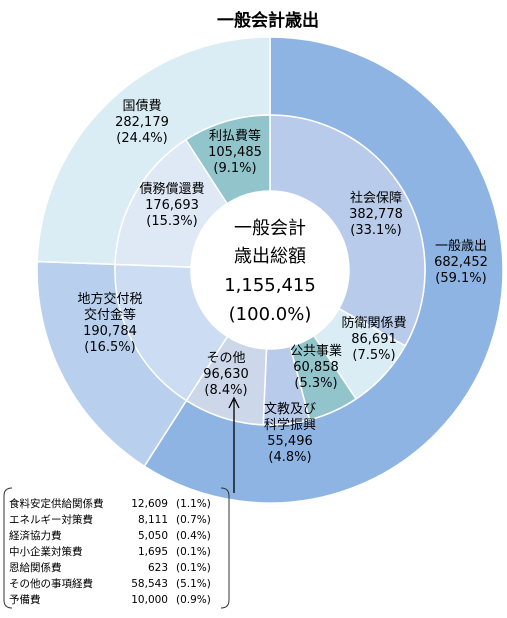 The width and height of the screenshot is (507, 618). What do you see at coordinates (226, 374) in the screenshot?
I see `inner-4-label: その他 96,630 (8.4%)` at bounding box center [226, 374].